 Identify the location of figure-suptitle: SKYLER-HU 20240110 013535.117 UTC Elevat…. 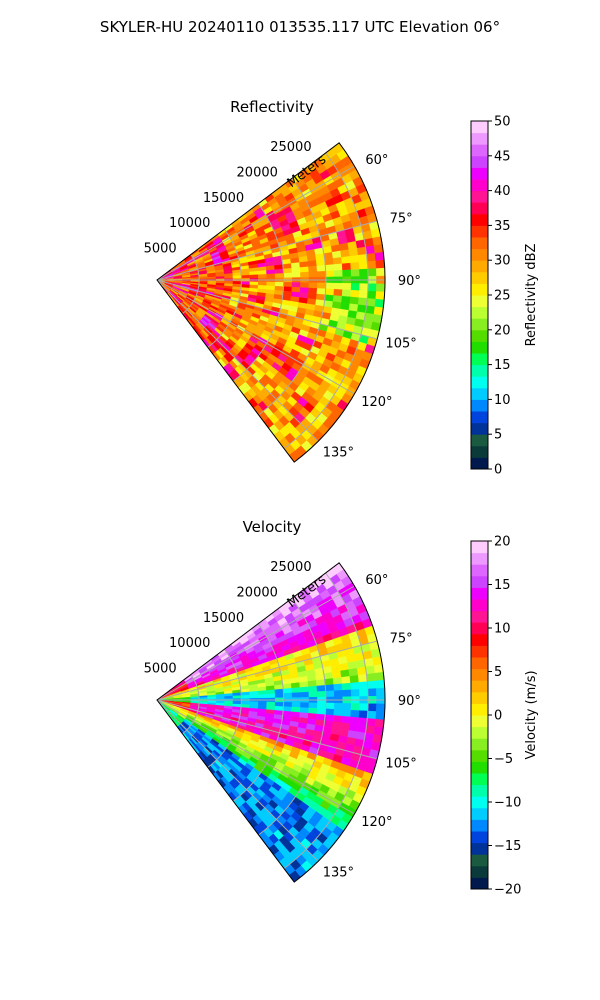
(300, 27).